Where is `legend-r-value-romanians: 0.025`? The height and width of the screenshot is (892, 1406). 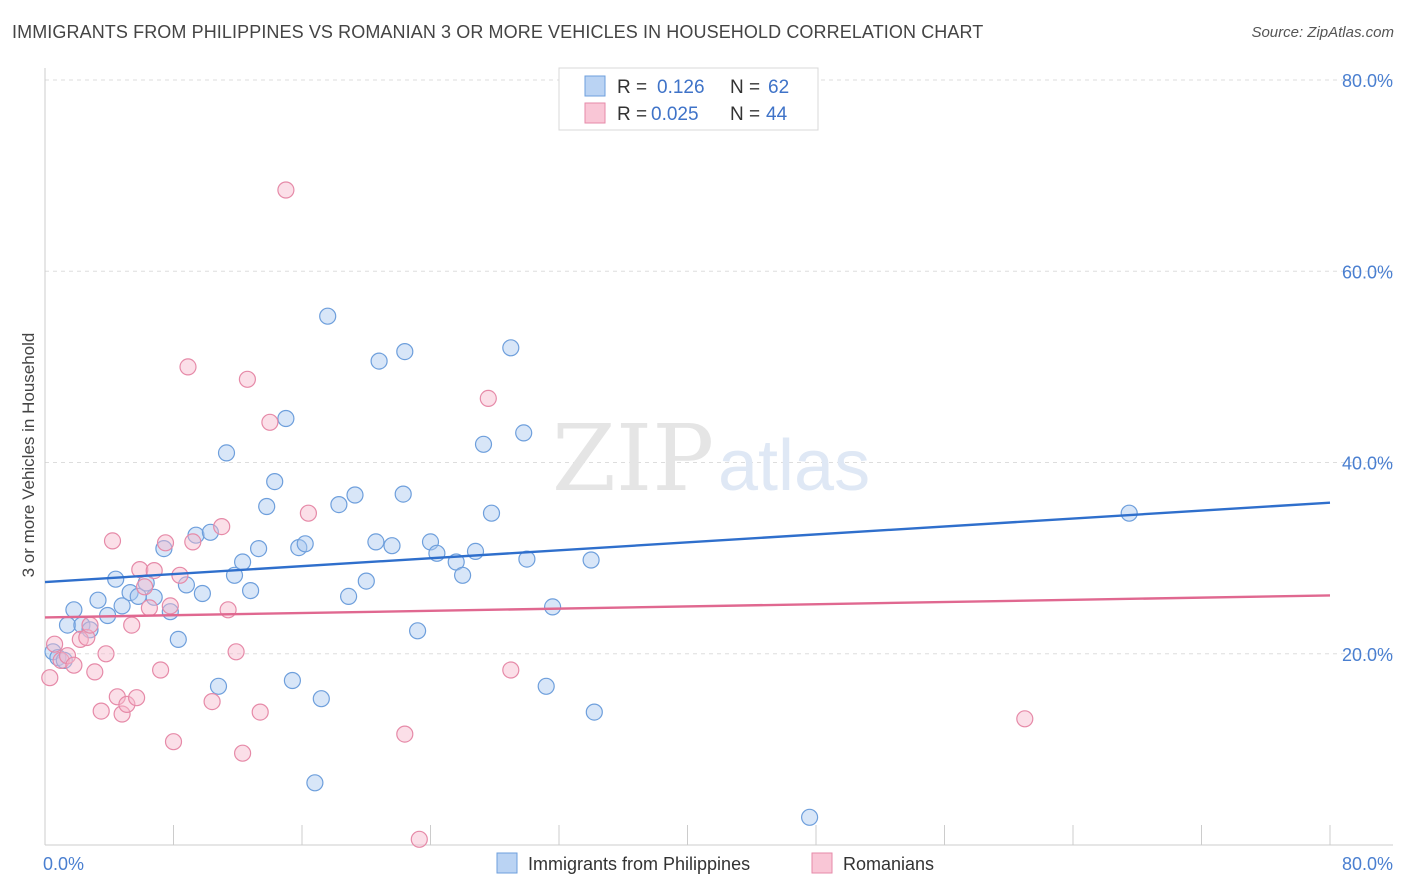 legend-r-value-romanians: 0.025 is located at coordinates (675, 114).